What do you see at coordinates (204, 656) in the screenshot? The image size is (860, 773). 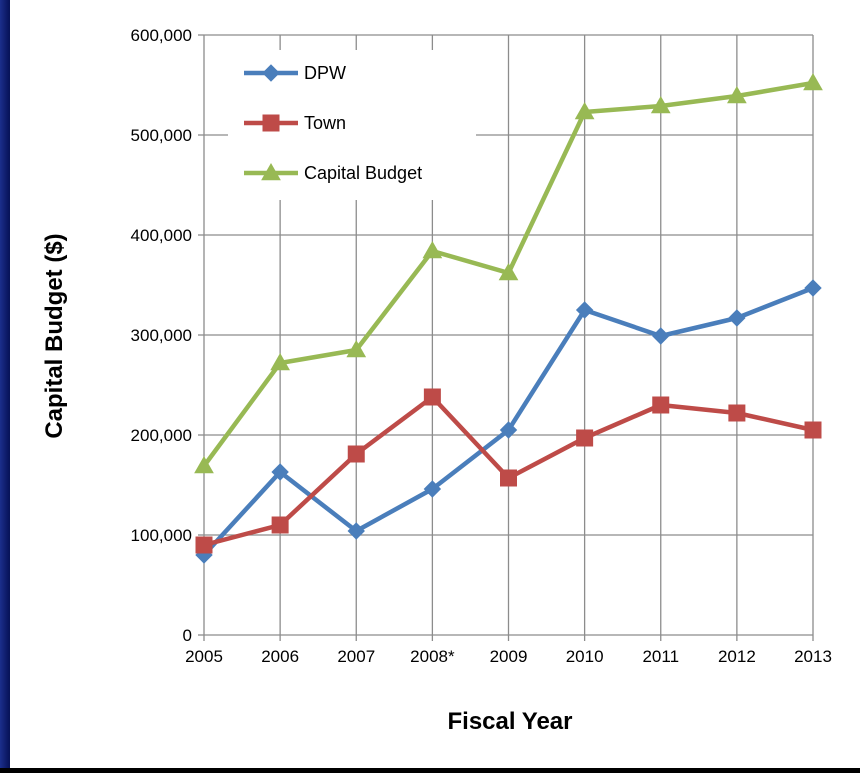 I see `x-tick-label: 2005` at bounding box center [204, 656].